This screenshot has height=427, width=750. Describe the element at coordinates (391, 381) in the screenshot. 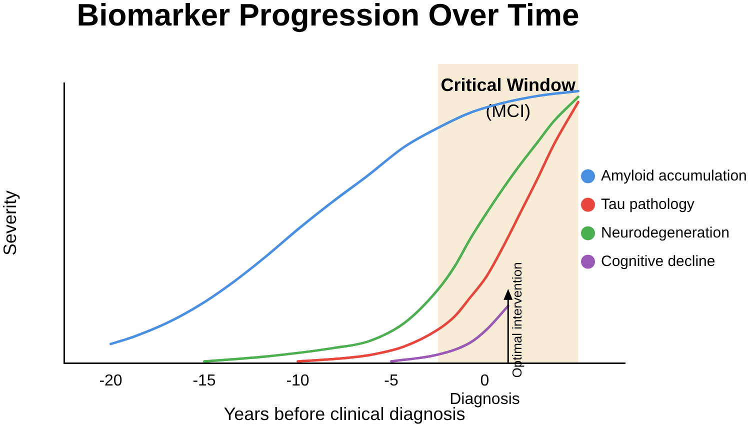

I see `x-tick-label: -5` at that location.